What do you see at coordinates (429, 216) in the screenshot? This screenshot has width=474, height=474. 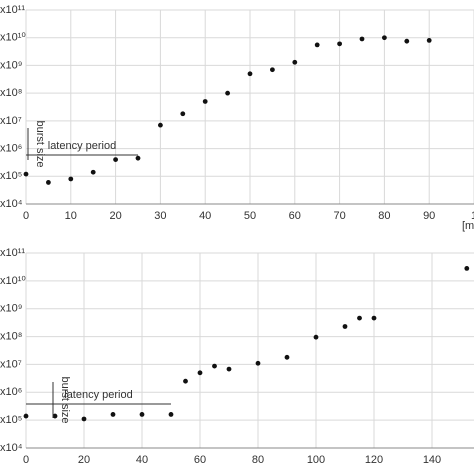 I see `x-tick-label: 90` at bounding box center [429, 216].